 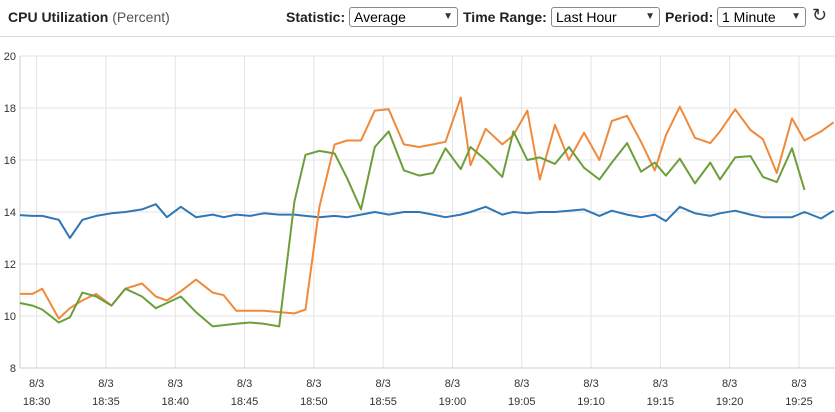 What do you see at coordinates (141, 17) in the screenshot?
I see `chart-unit: (Percent)` at bounding box center [141, 17].